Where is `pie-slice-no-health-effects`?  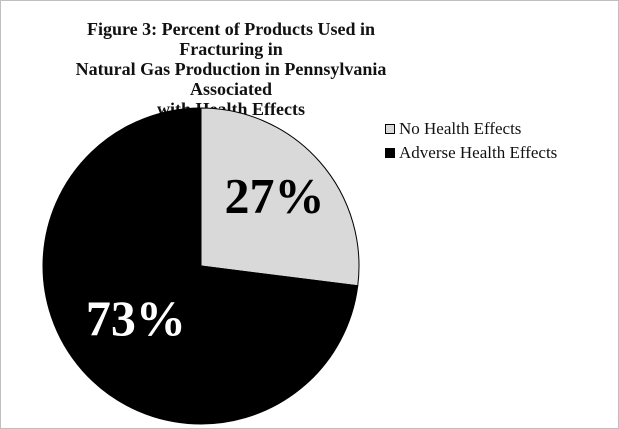 pie-slice-no-health-effects is located at coordinates (280, 197).